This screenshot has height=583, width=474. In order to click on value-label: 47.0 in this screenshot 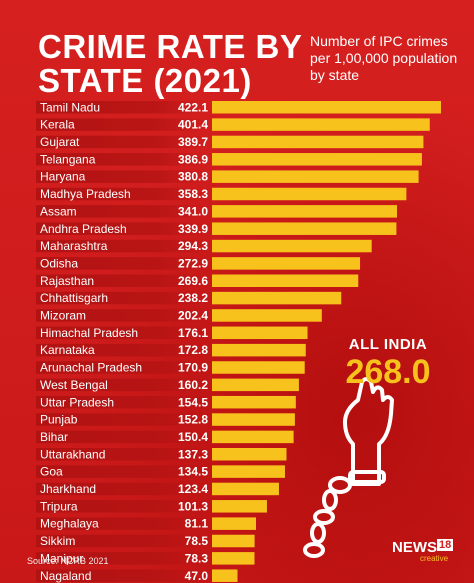, I will do `click(197, 576)`.